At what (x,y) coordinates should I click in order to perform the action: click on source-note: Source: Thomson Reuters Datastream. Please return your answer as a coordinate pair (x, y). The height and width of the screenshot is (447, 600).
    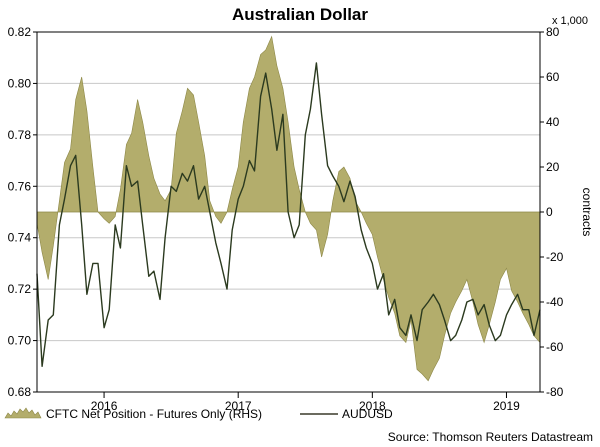
    Looking at the image, I should click on (490, 437).